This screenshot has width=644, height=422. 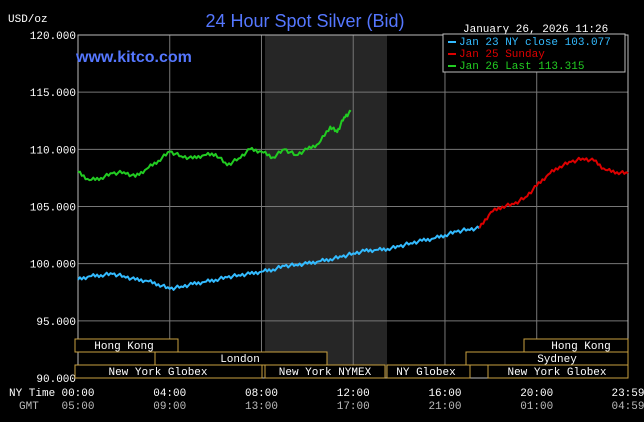 What do you see at coordinates (56, 380) in the screenshot?
I see `y-tick-label: 90.000` at bounding box center [56, 380].